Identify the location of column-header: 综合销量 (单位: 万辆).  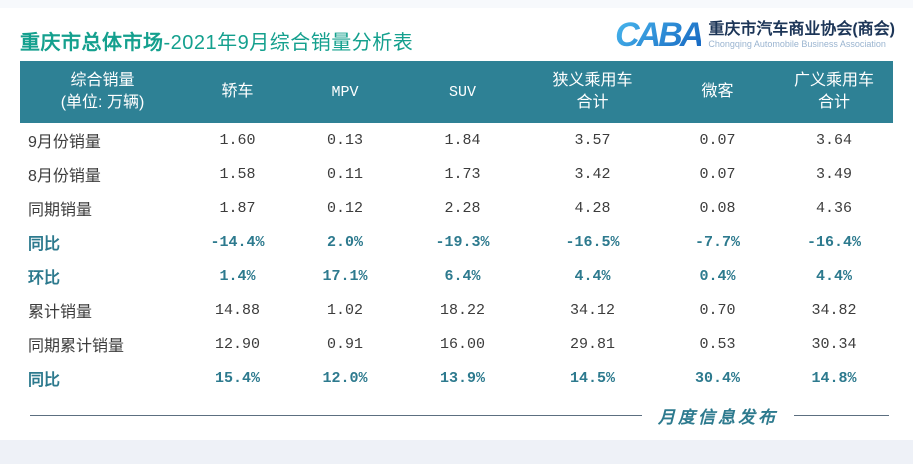
(102, 91).